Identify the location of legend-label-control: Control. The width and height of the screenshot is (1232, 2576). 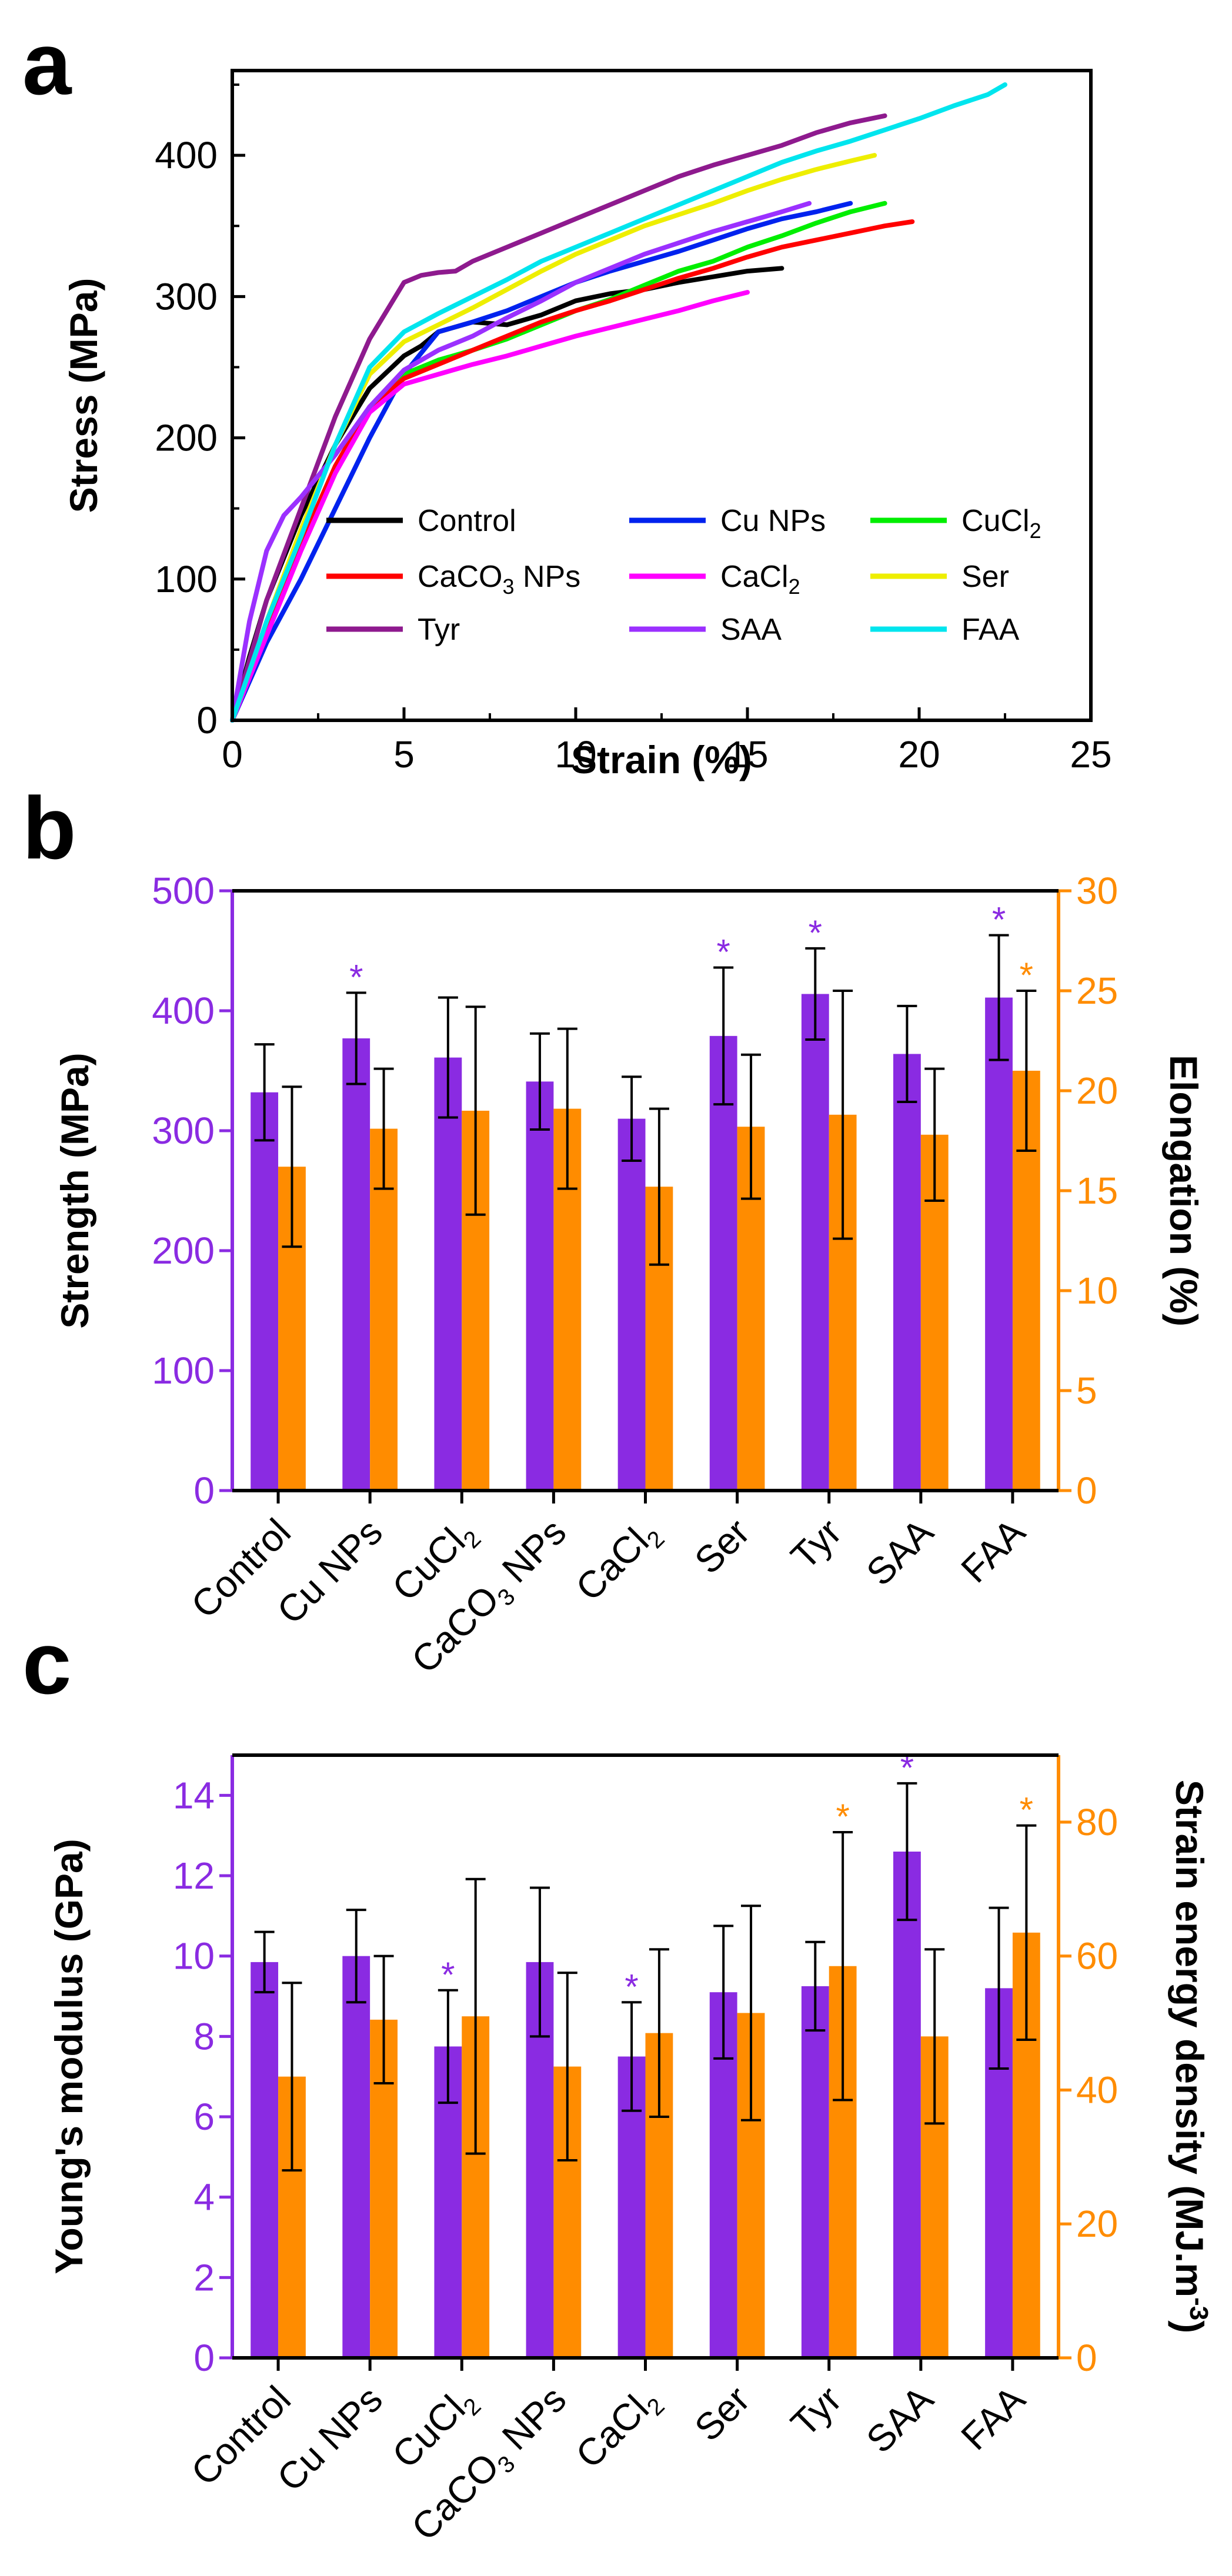
(467, 521).